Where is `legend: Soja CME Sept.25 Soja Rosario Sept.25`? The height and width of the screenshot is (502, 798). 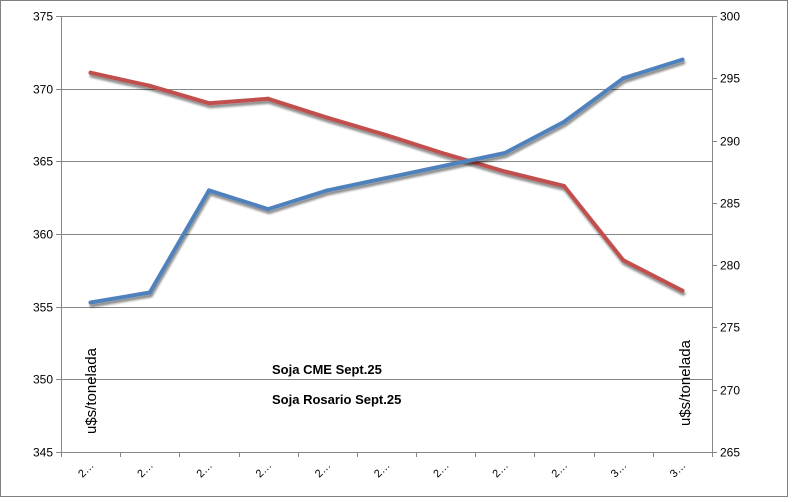
legend: Soja CME Sept.25 Soja Rosario Sept.25 is located at coordinates (321, 384).